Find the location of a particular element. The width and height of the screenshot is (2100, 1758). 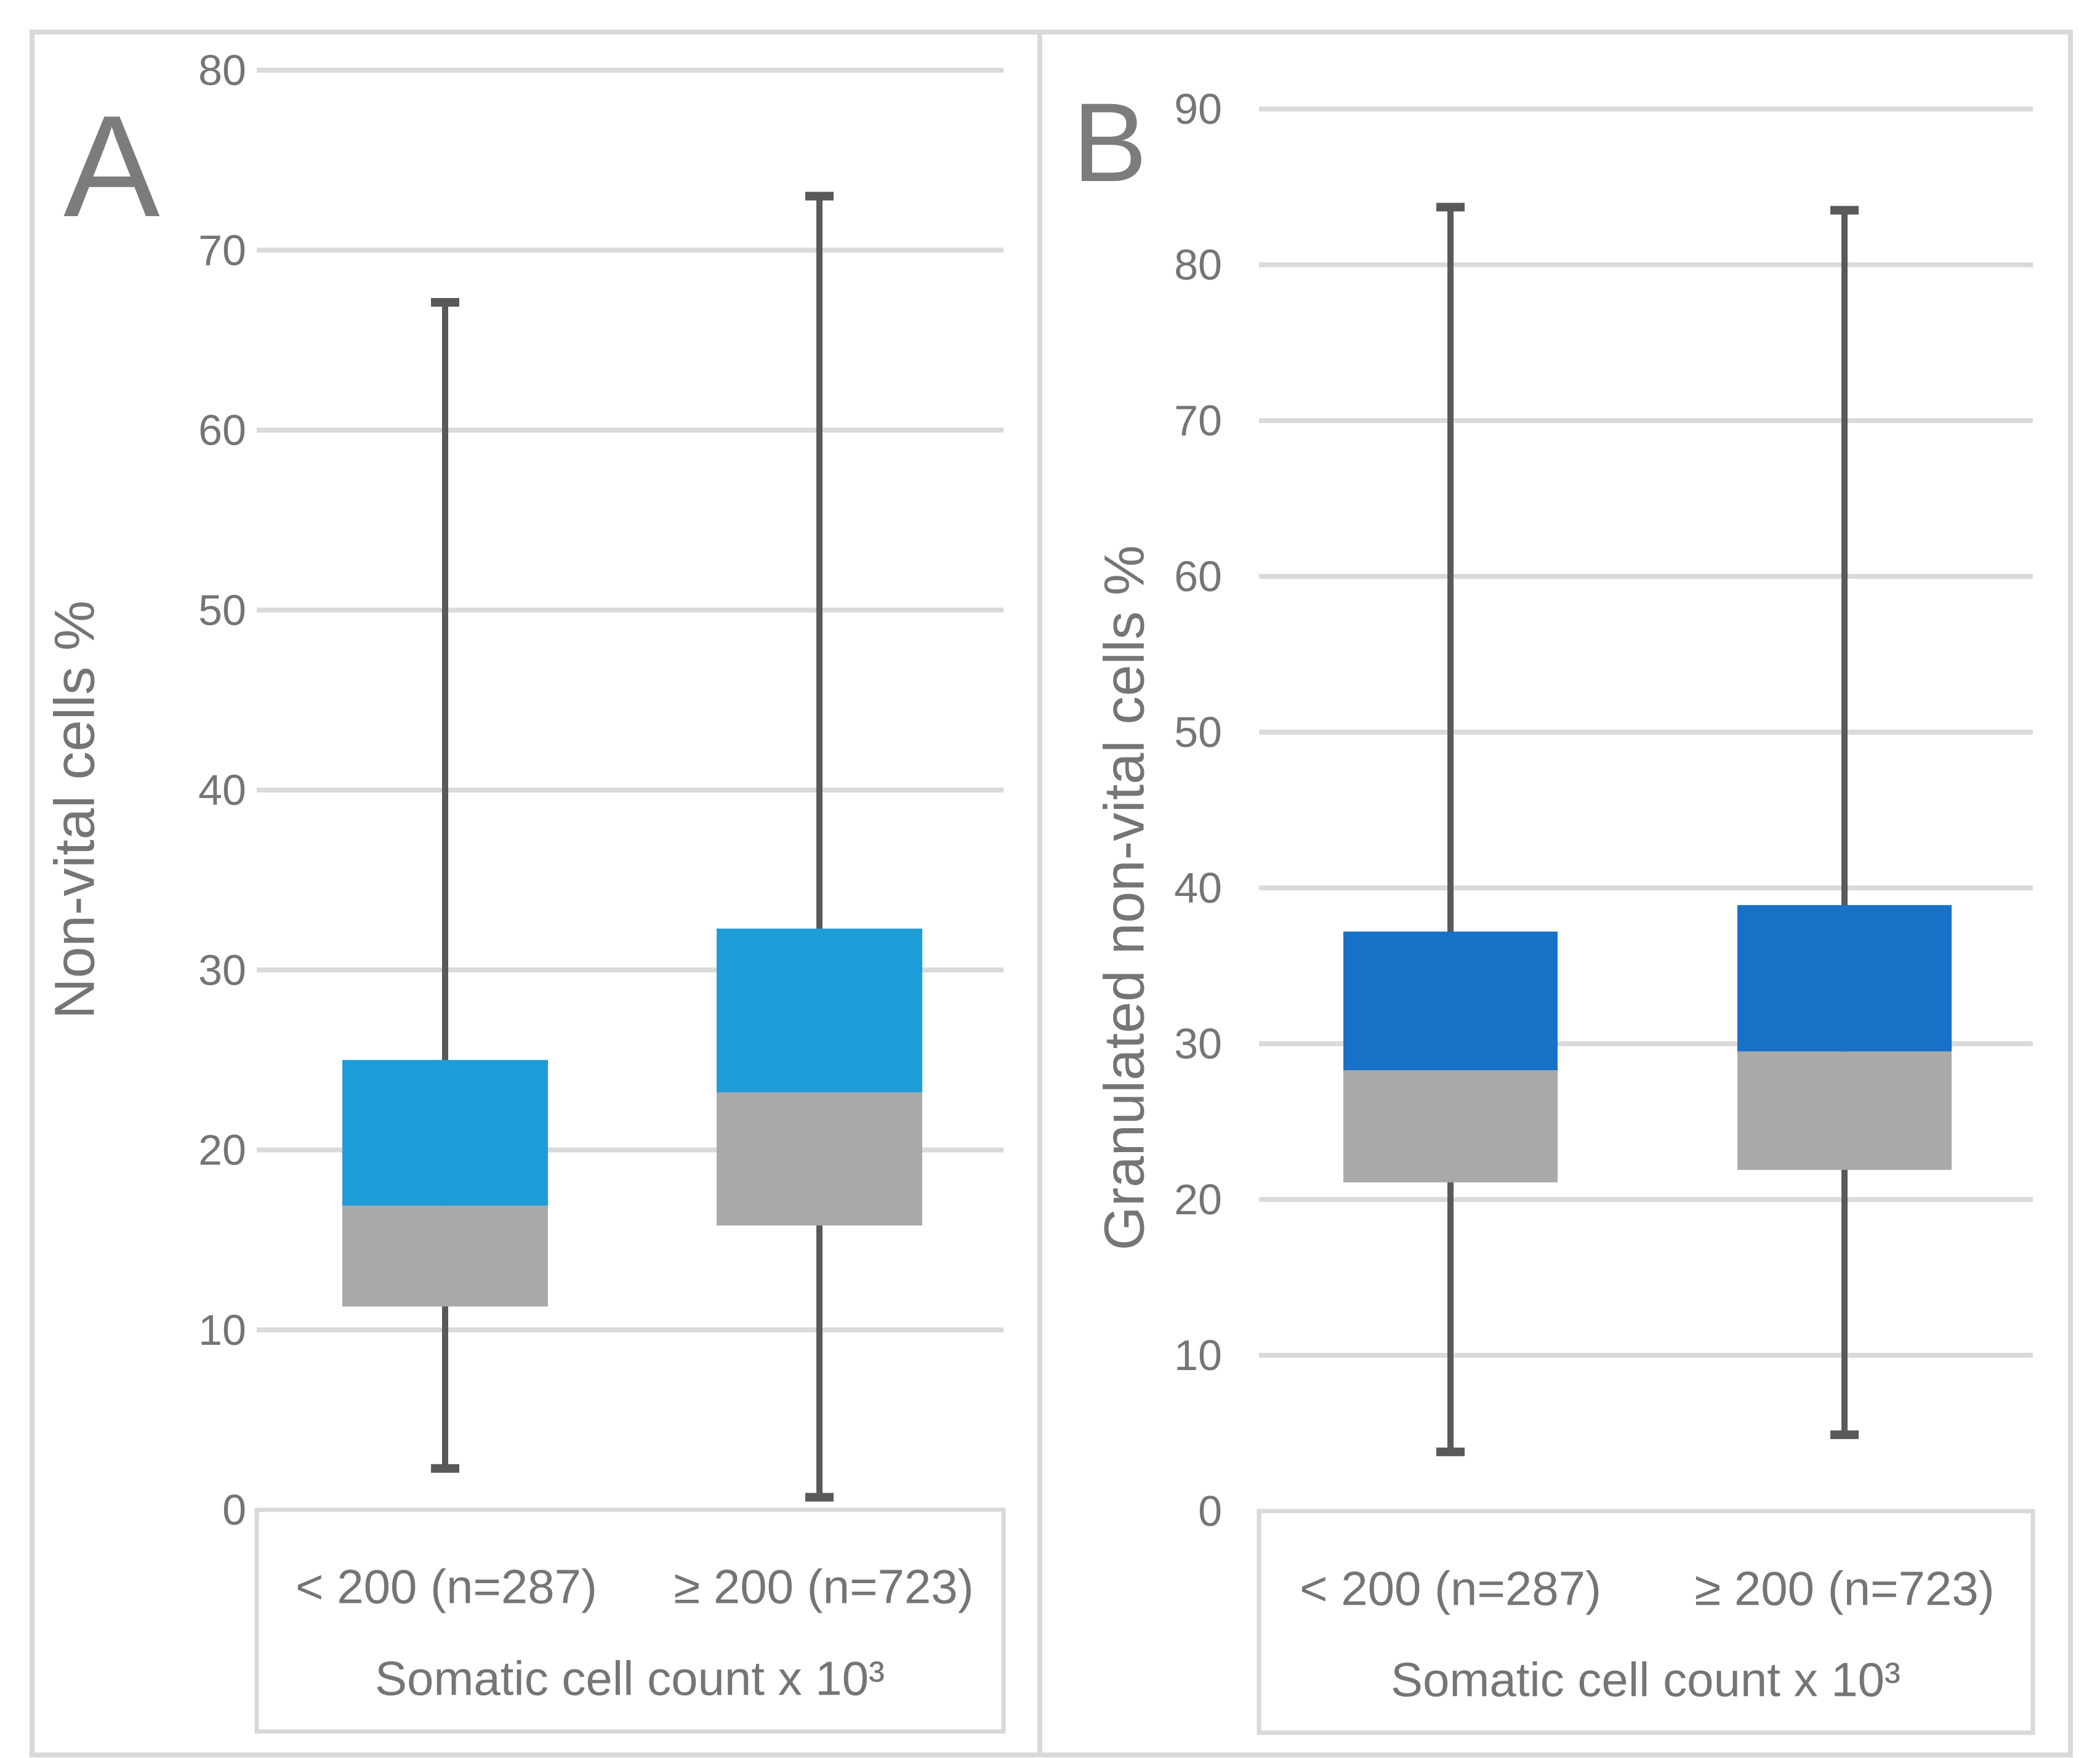

y-axis-title-a: Non-vital cells % is located at coordinates (75, 809).